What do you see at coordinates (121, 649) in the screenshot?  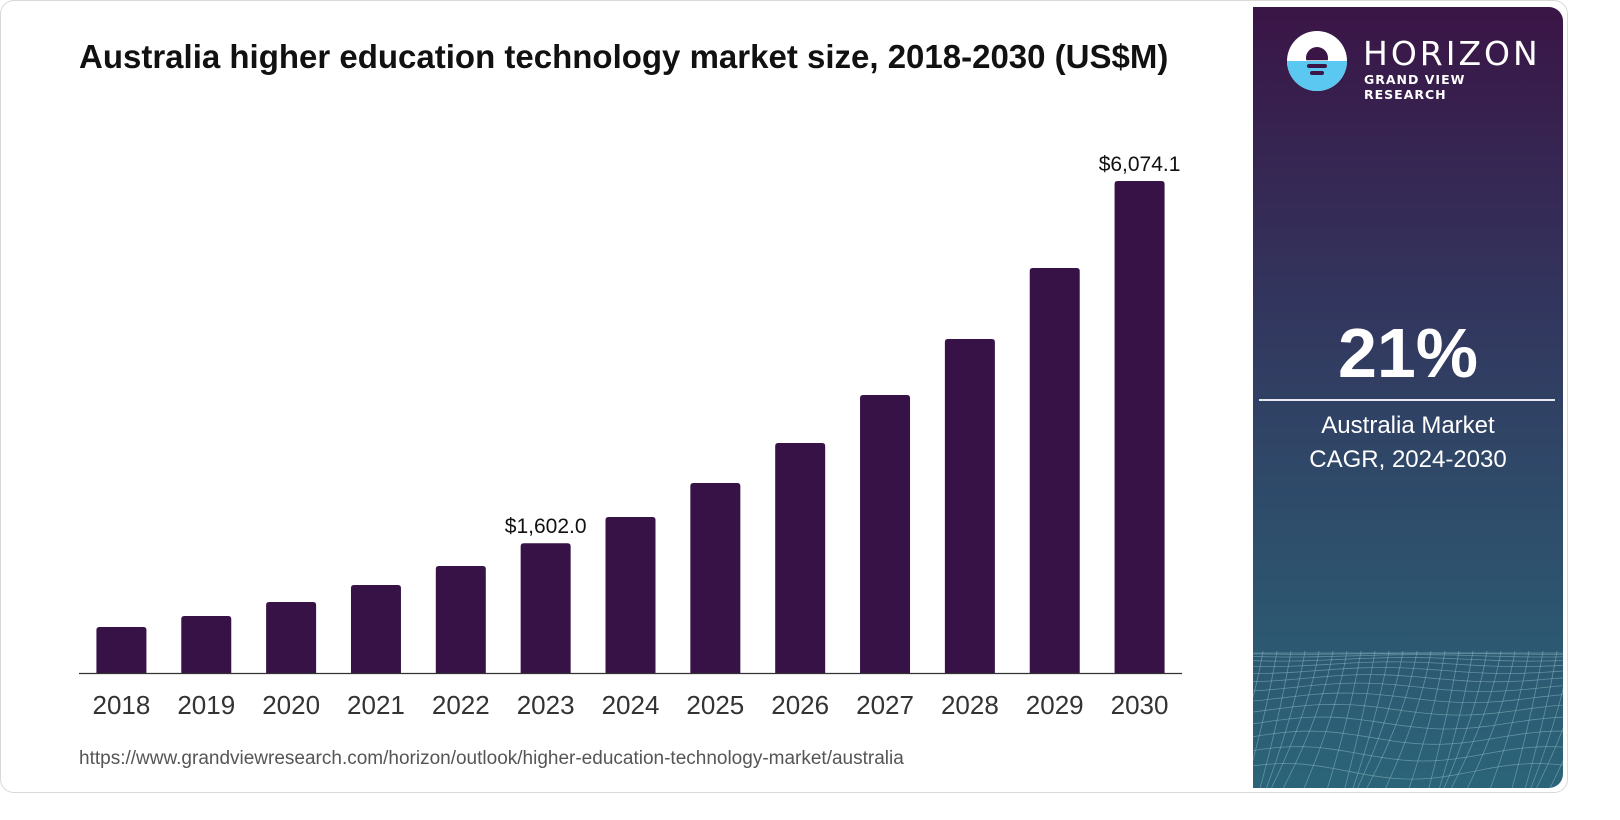 I see `bar-2018` at bounding box center [121, 649].